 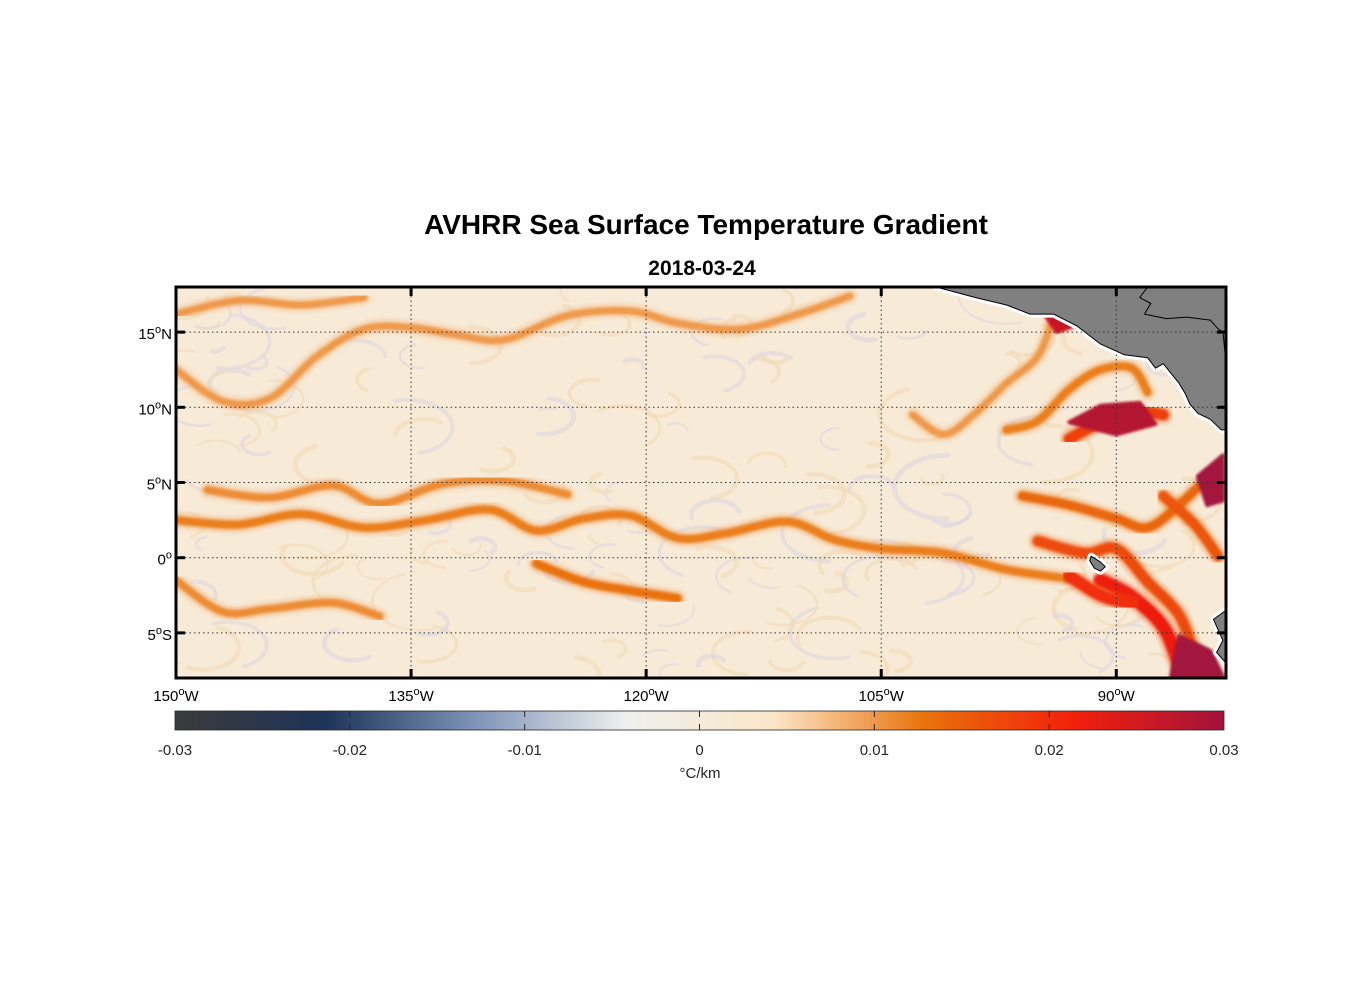 I want to click on galapagos-land, so click(x=1097, y=563).